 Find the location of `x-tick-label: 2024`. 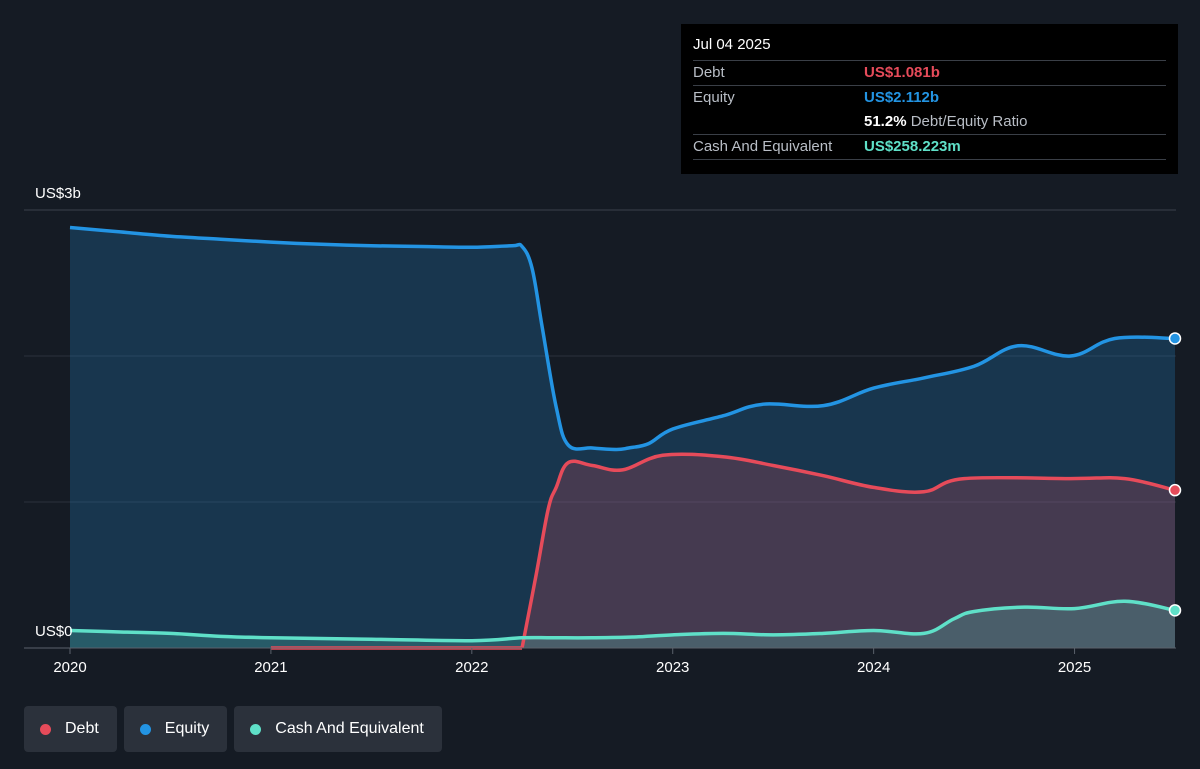

x-tick-label: 2024 is located at coordinates (873, 667).